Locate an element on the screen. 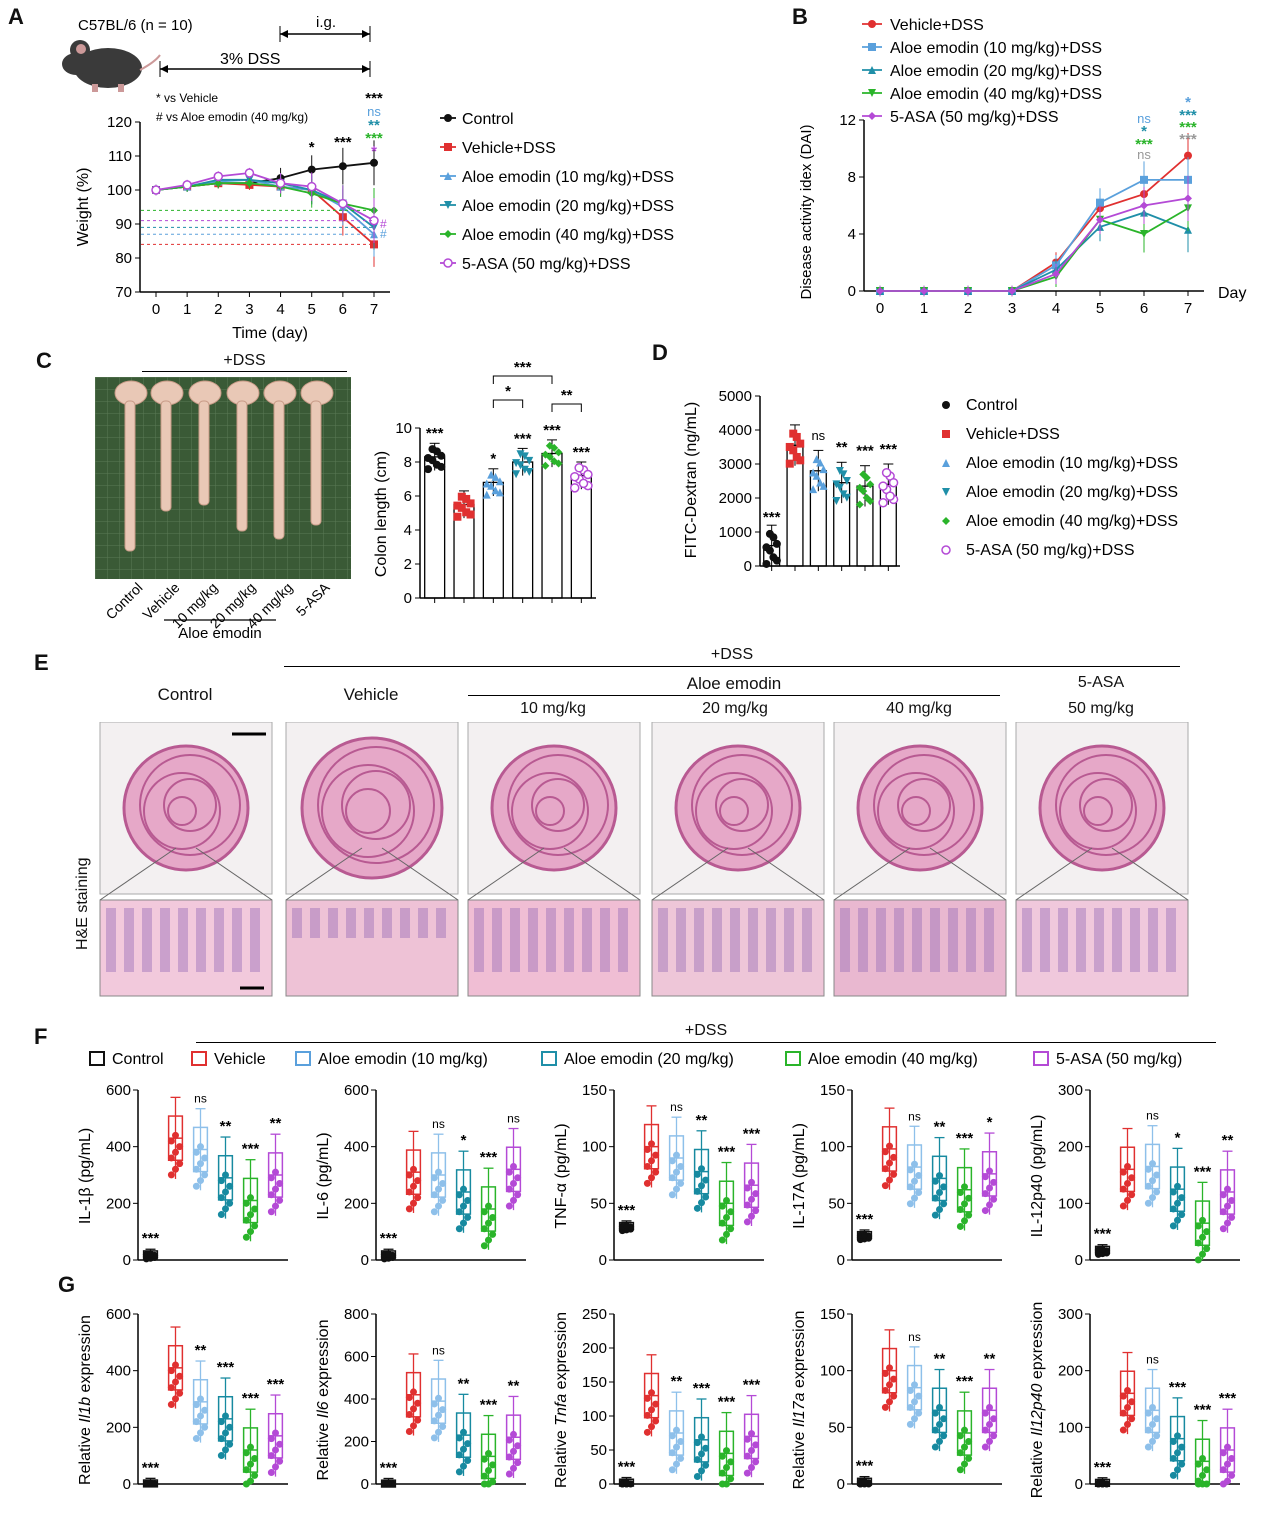 This screenshot has height=1515, width=1280. y-axis-title-part: Relative is located at coordinates (799, 1458).